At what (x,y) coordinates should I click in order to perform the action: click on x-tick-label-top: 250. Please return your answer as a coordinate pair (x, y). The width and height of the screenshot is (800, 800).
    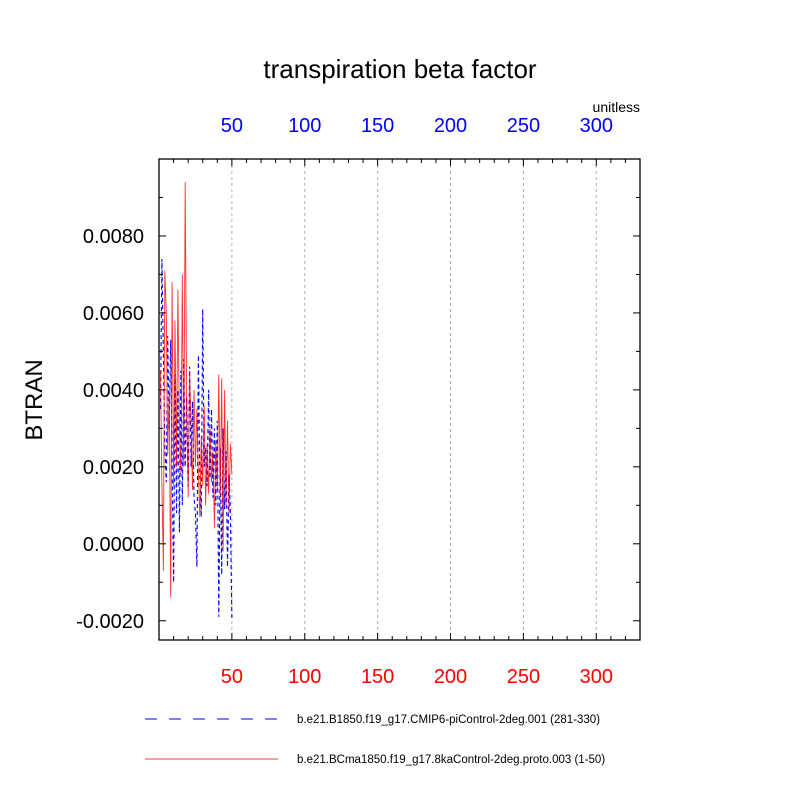
    Looking at the image, I should click on (523, 126).